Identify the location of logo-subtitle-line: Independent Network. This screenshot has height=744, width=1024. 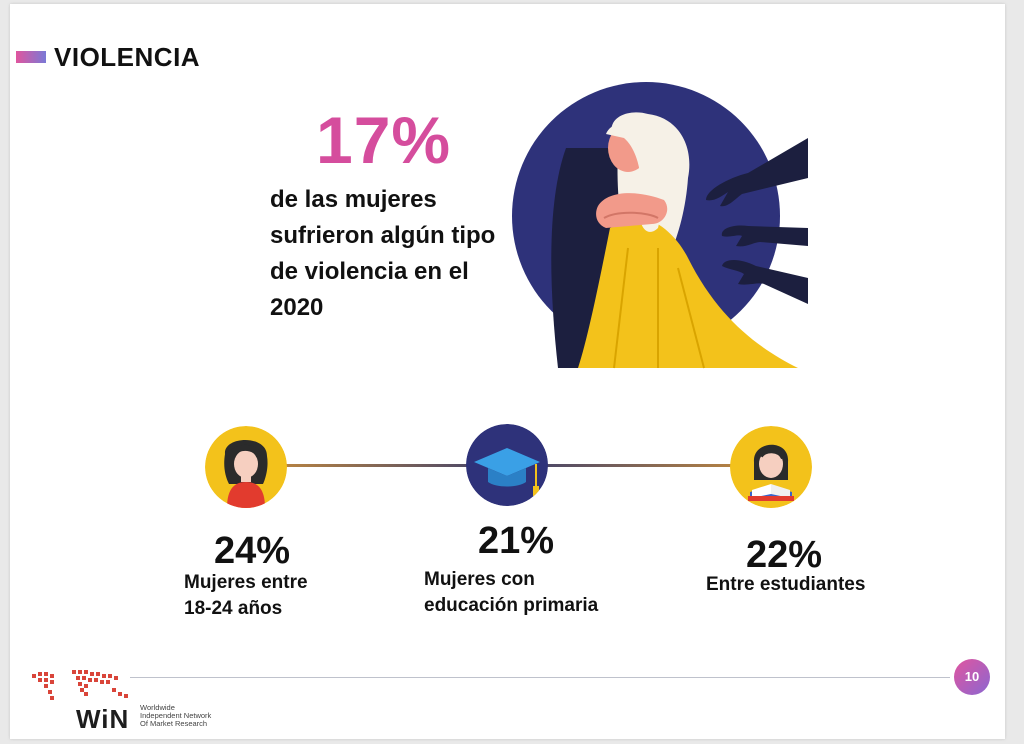
(176, 715).